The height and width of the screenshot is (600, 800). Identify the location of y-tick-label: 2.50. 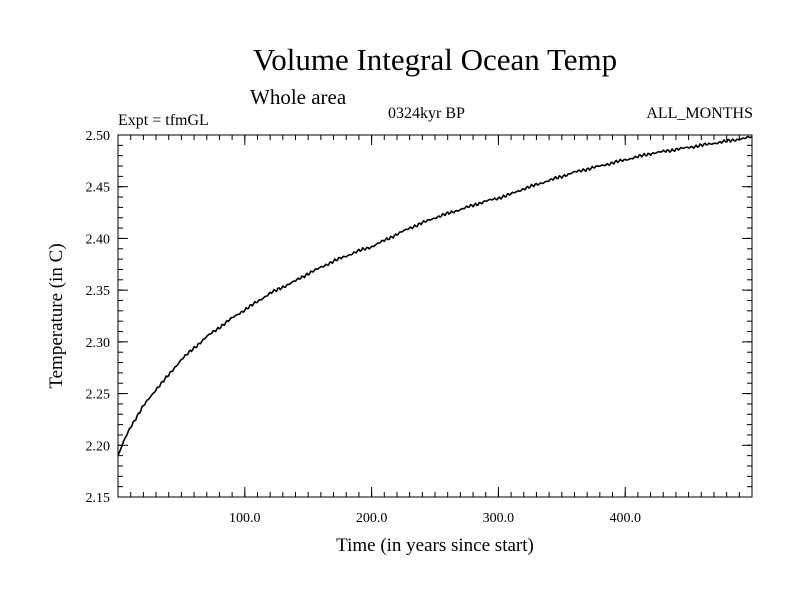
(98, 136).